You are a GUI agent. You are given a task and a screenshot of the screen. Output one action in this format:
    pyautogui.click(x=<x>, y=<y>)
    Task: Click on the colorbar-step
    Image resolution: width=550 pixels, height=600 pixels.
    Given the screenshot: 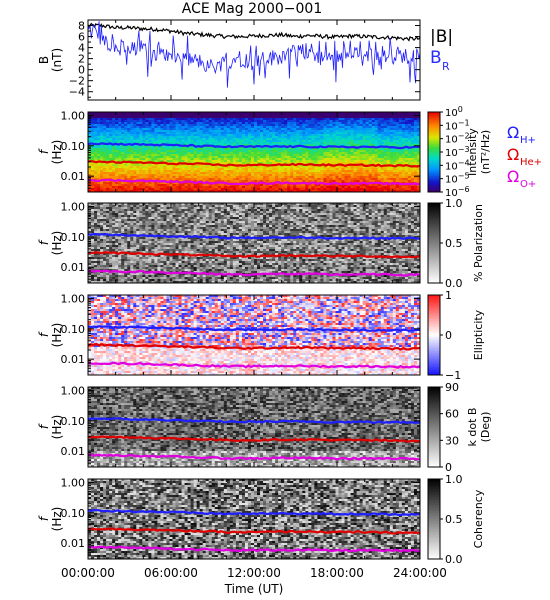 What is the action you would take?
    pyautogui.click(x=434, y=146)
    